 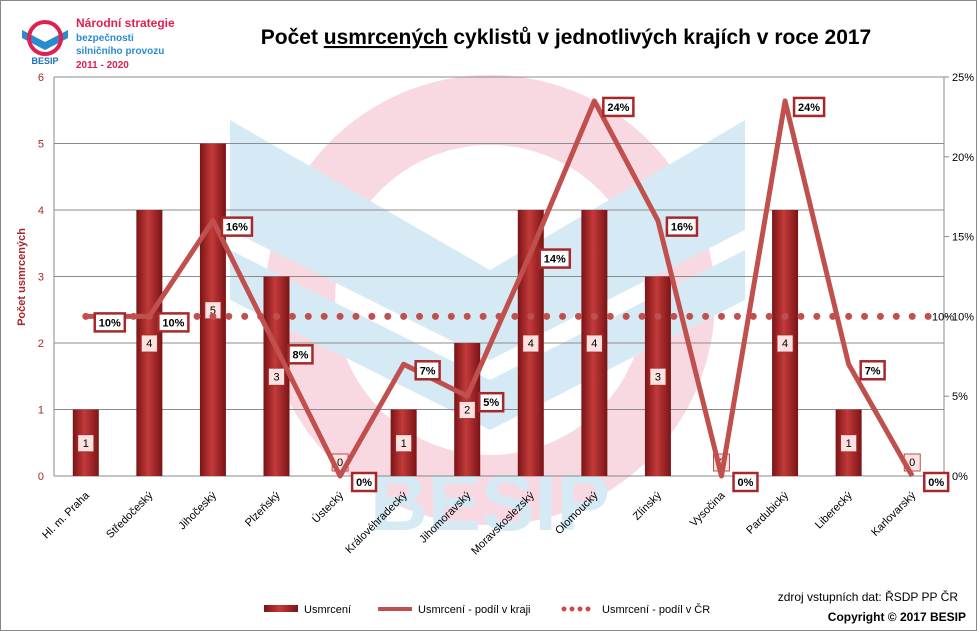 I want to click on y2-tick-label: 5%, so click(x=960, y=397).